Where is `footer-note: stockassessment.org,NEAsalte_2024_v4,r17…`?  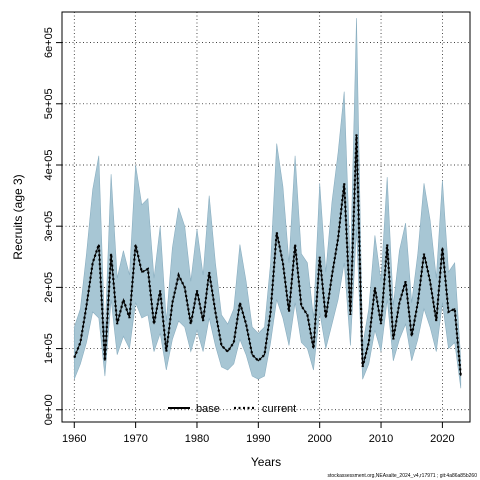
footer-note: stockassessment.org,NEAsalte_2024_v4,r17… is located at coordinates (402, 476).